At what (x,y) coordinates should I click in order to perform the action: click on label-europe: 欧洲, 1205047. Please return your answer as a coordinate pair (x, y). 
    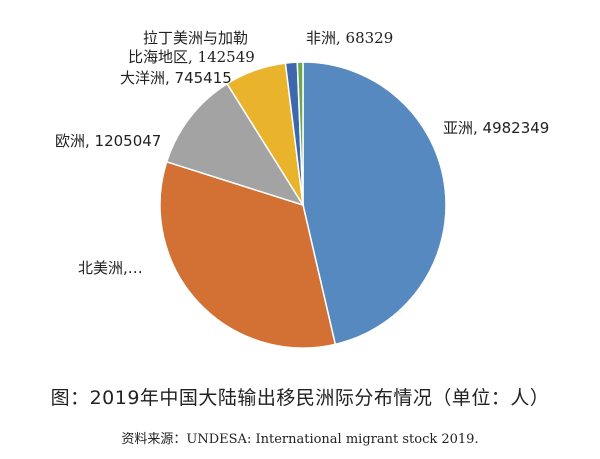
    Looking at the image, I should click on (108, 141).